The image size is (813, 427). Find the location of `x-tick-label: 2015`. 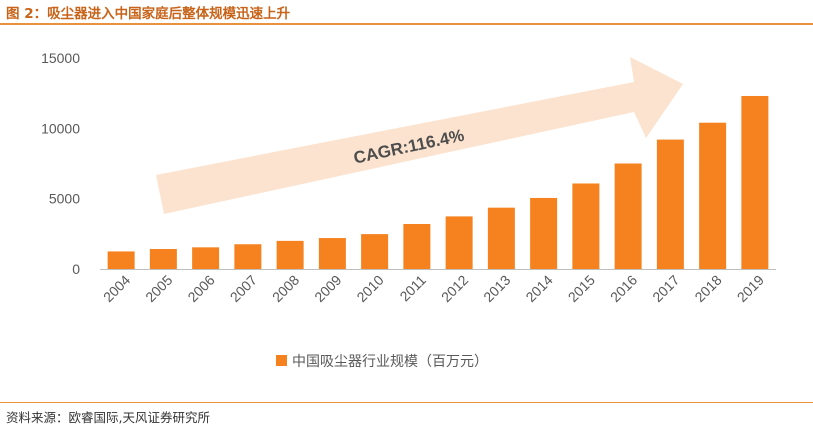

x-tick-label: 2015 is located at coordinates (581, 288).